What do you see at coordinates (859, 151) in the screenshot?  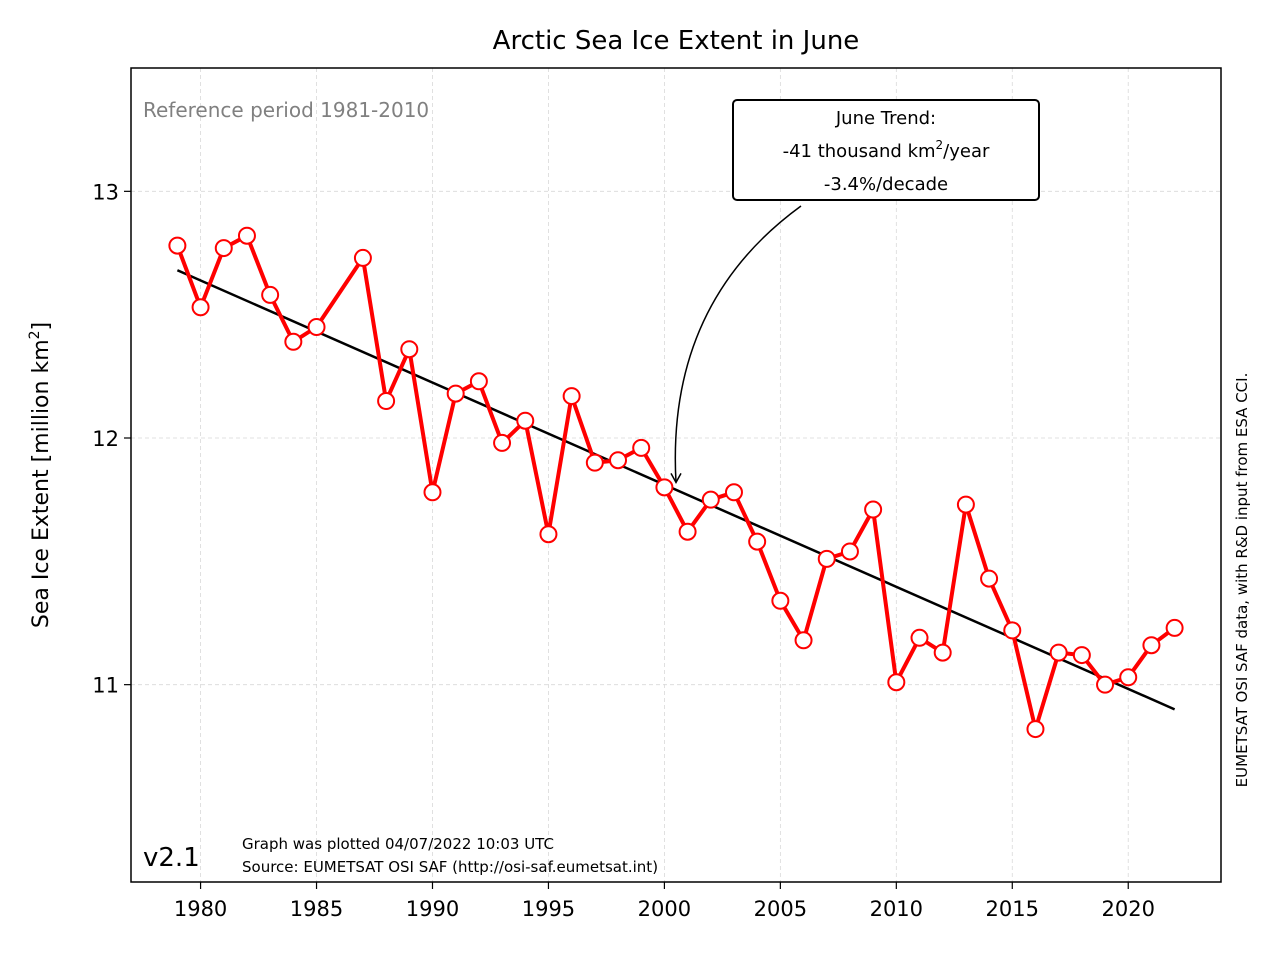 I see `trend-box-line2-pre: -41 thousand km` at bounding box center [859, 151].